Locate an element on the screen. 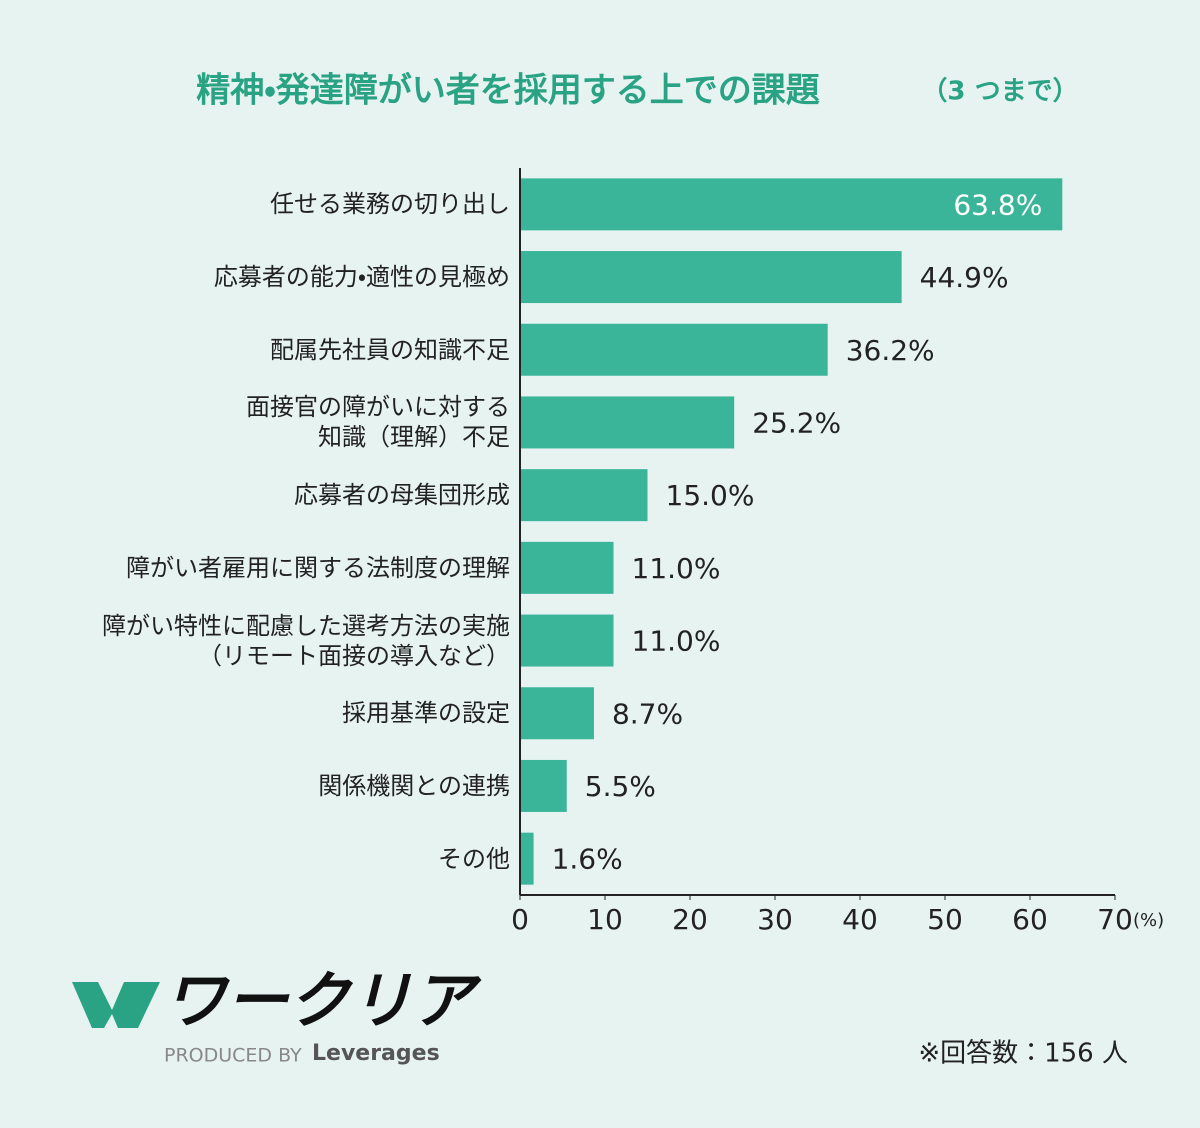 The image size is (1200, 1128). logo-mark is located at coordinates (116, 1005).